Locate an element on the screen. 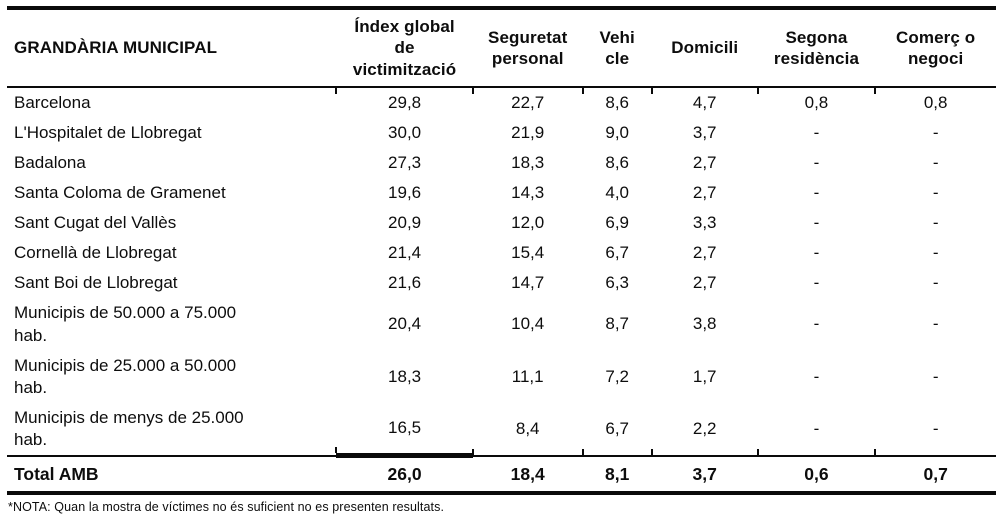  value-cell: 10,4 is located at coordinates (528, 324).